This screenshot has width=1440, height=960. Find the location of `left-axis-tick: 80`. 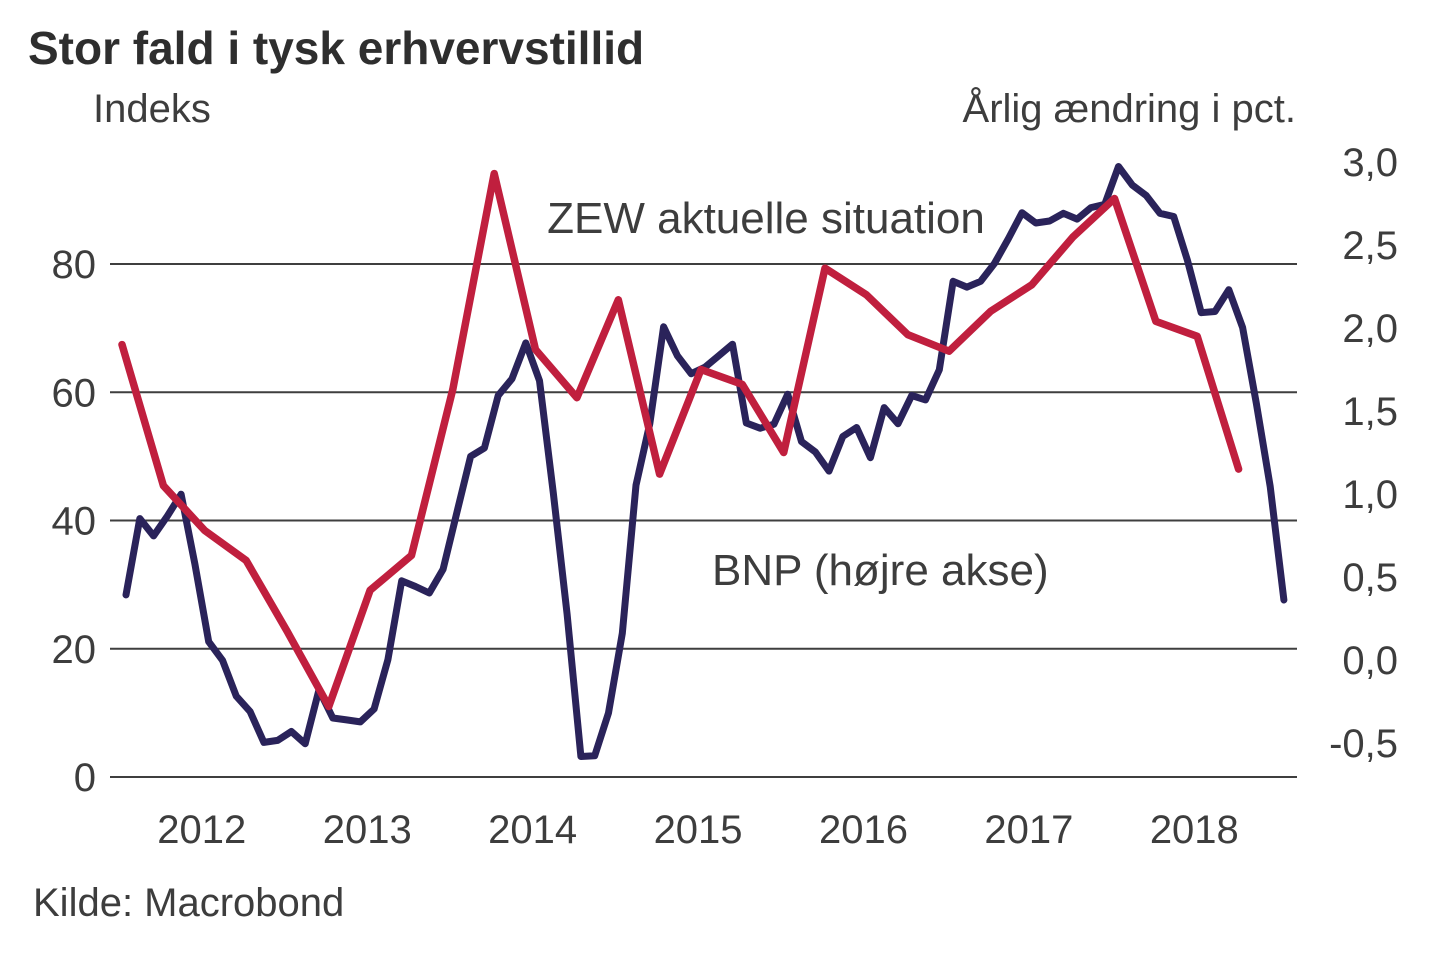

left-axis-tick: 80 is located at coordinates (74, 265).